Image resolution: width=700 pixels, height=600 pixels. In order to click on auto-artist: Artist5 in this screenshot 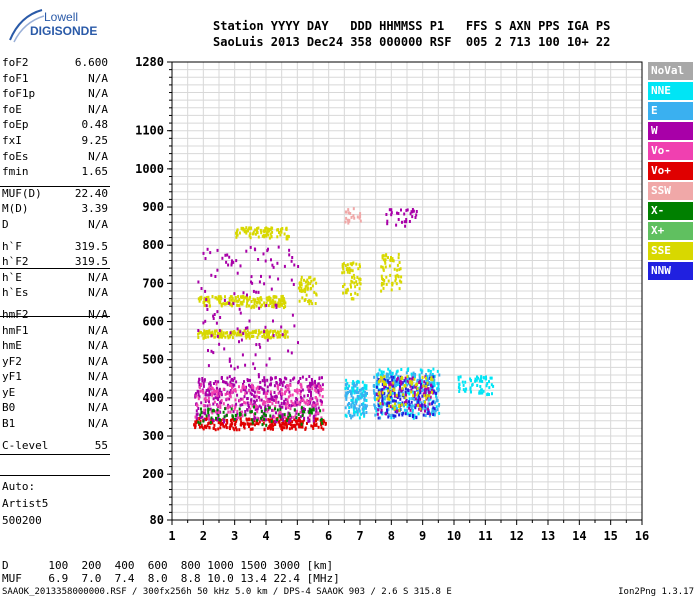, I will do `click(25, 503)`.